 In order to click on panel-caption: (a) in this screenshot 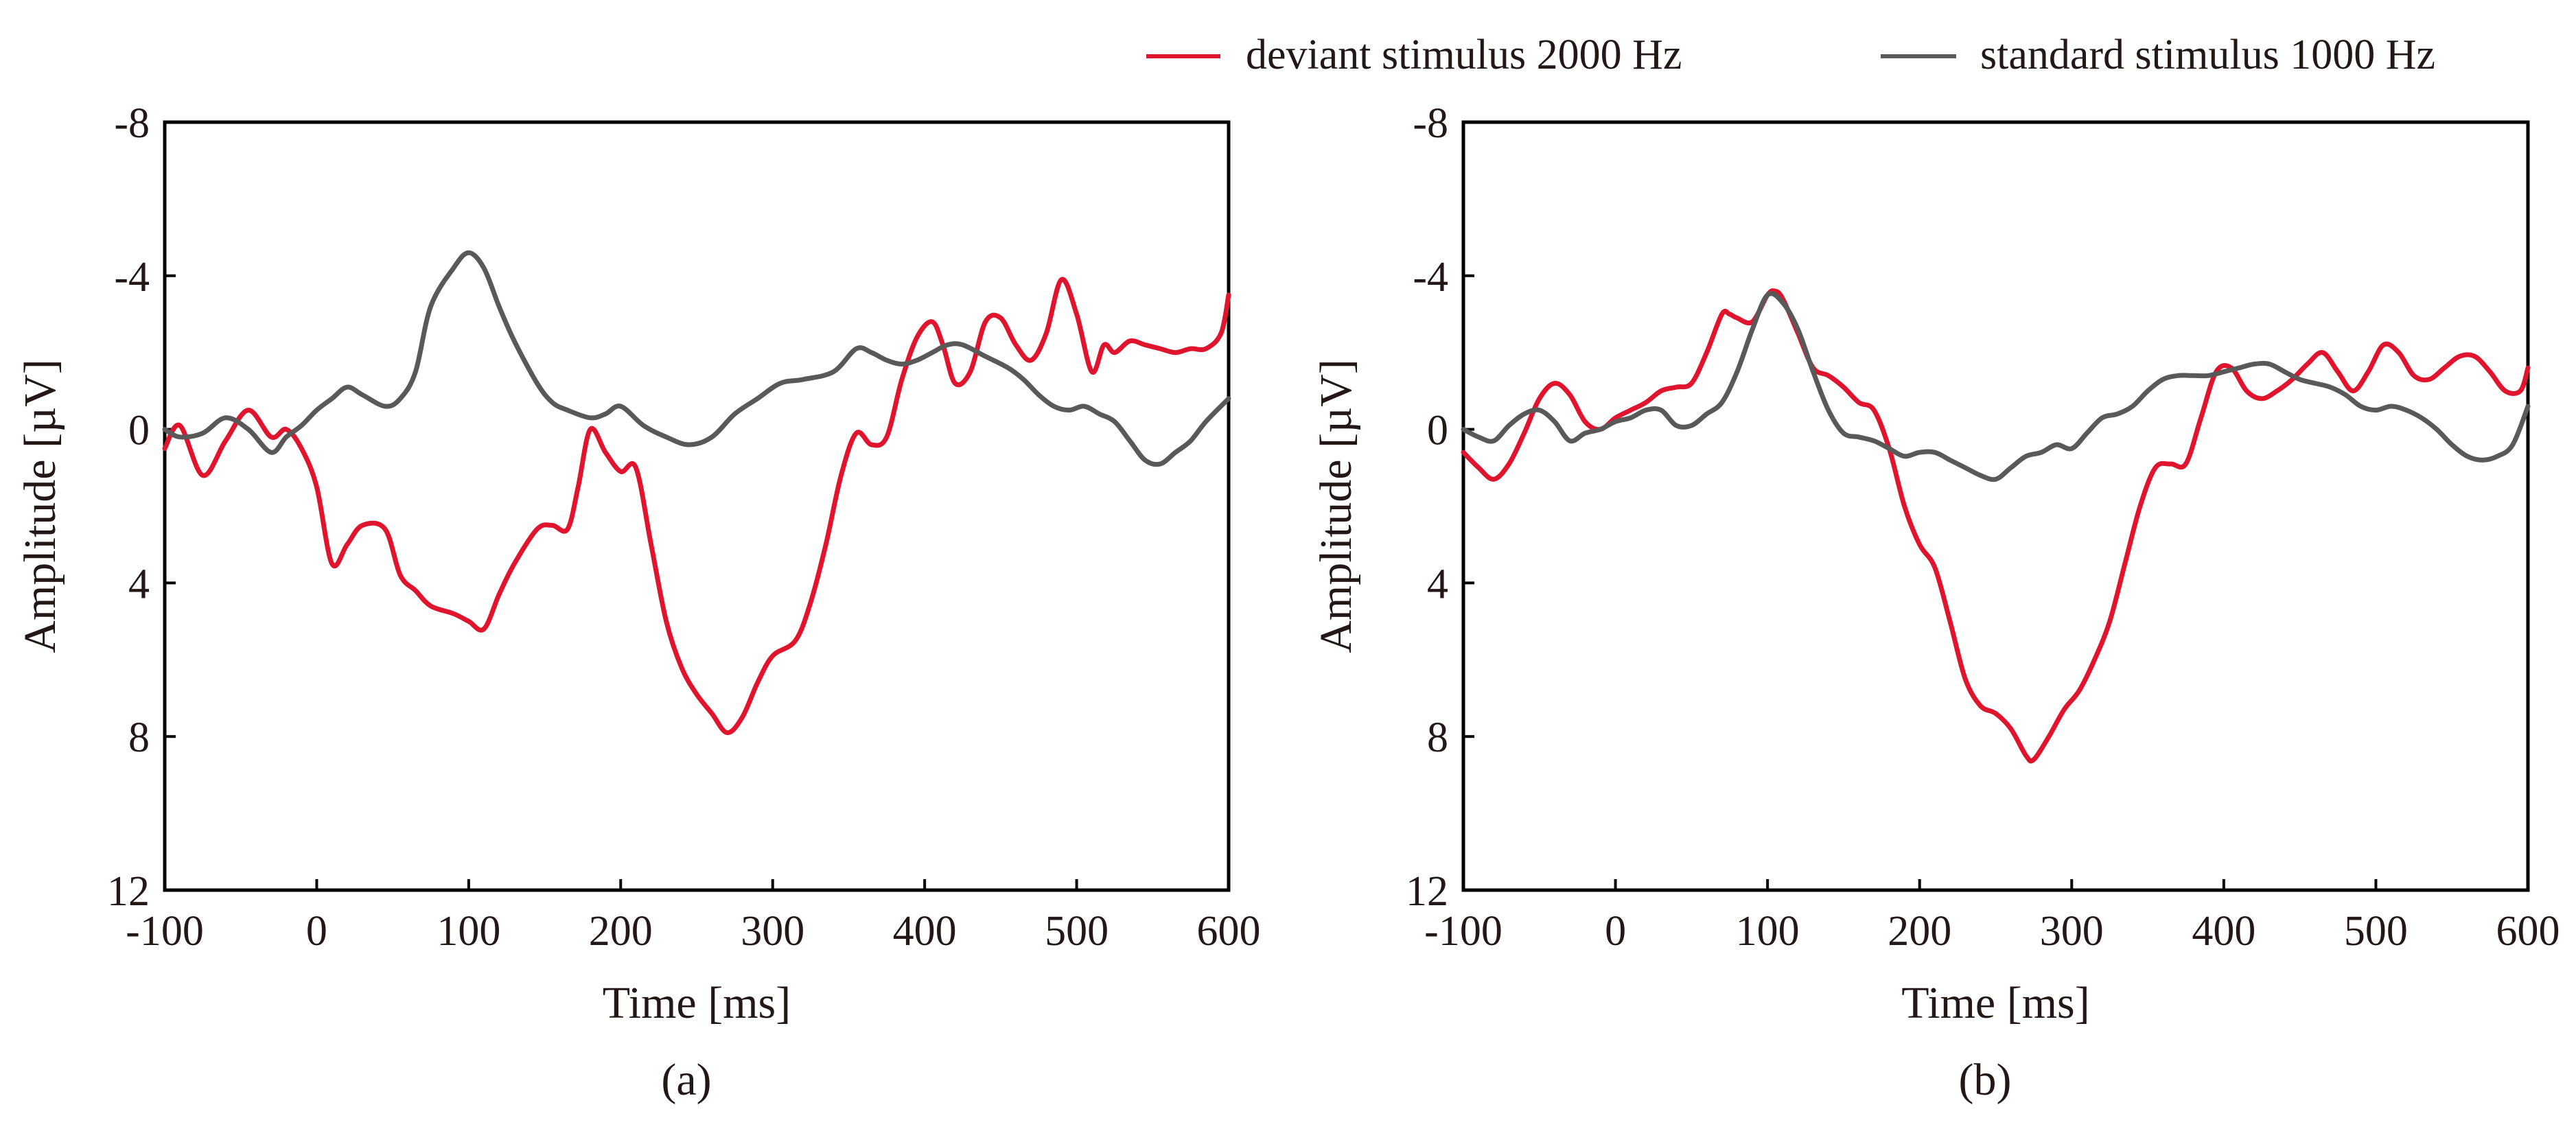, I will do `click(686, 1080)`.